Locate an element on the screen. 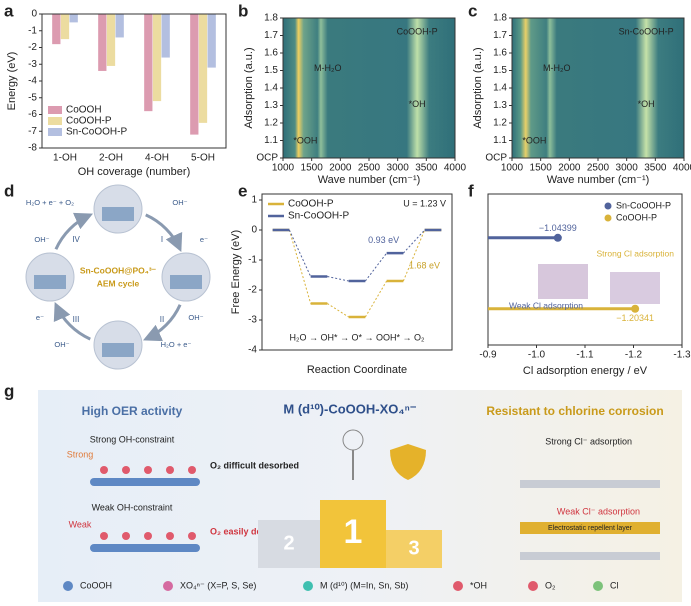 The image size is (691, 606). y-axis-label: Free Energy (eV) is located at coordinates (236, 272).